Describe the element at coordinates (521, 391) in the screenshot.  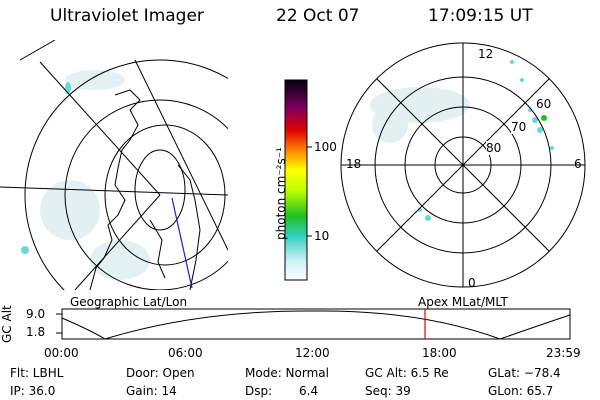
I see `status-glon: GLon: 65.7` at that location.